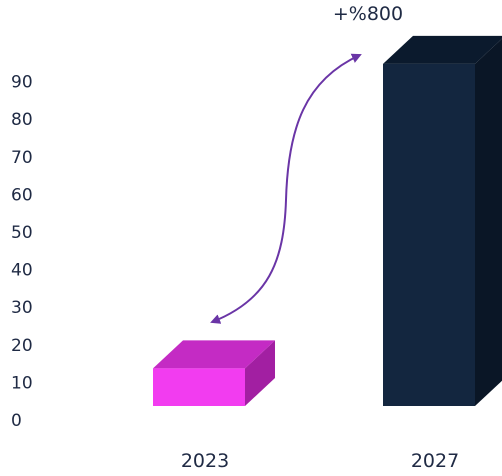 The height and width of the screenshot is (476, 502). Describe the element at coordinates (22, 346) in the screenshot. I see `y-tick-label: 20` at that location.